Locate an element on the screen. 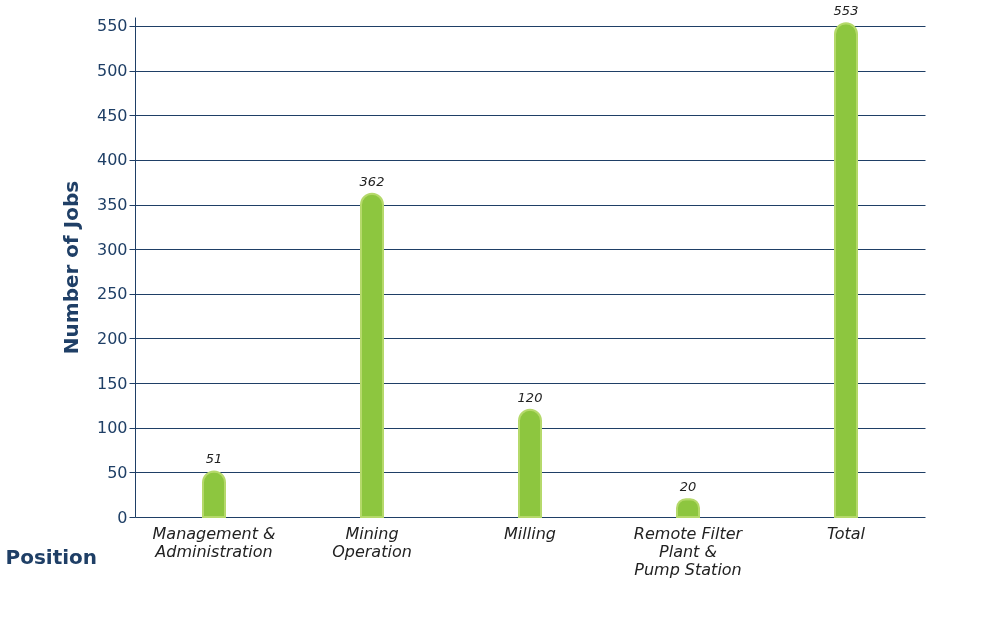 This screenshot has width=1007, height=644. x-tick-label: Management & Administration is located at coordinates (214, 542).